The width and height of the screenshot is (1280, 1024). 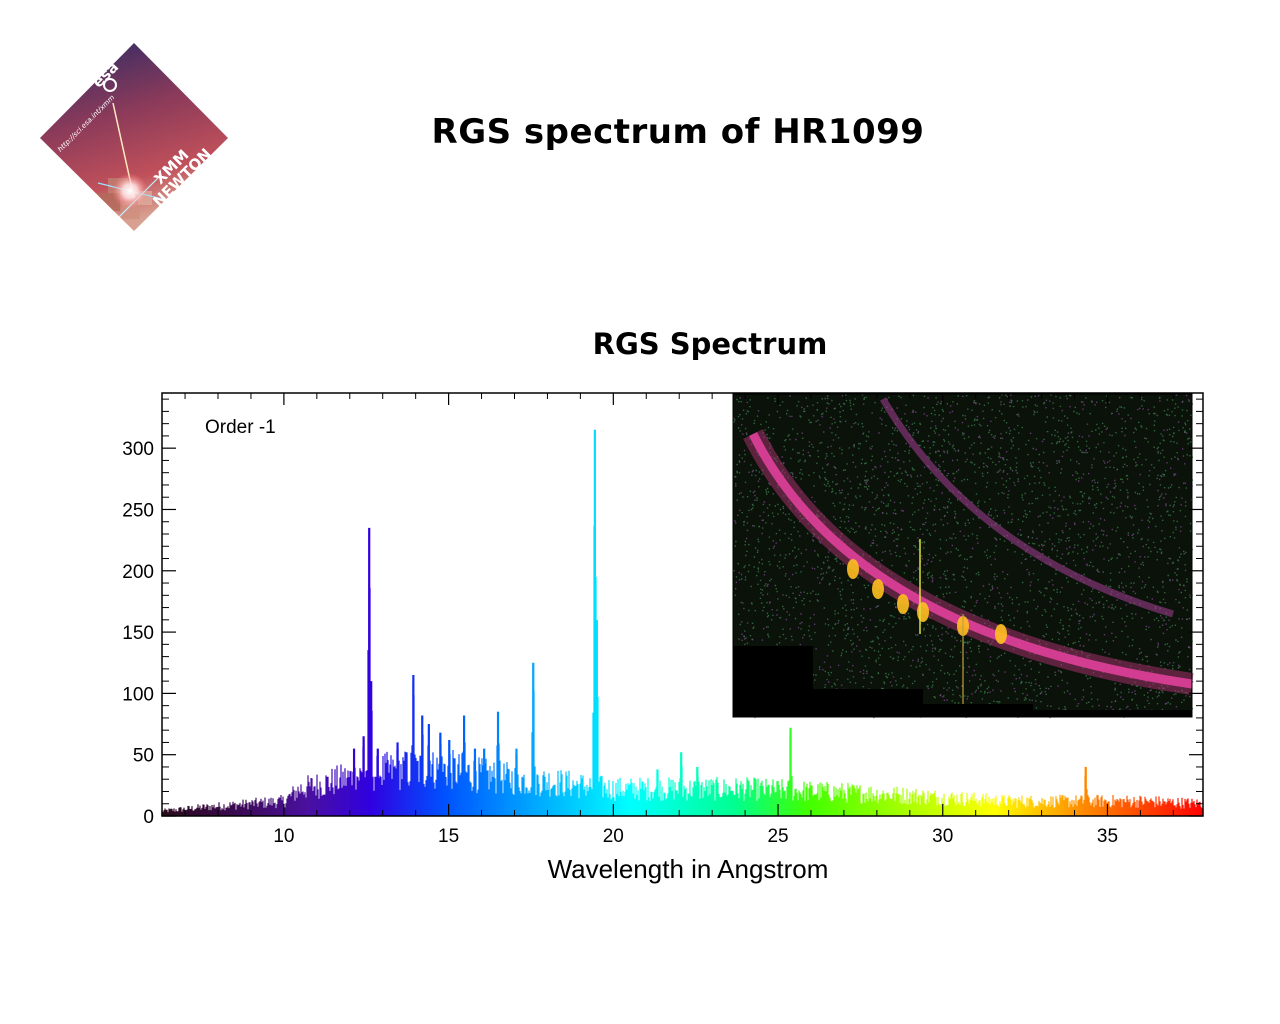 What do you see at coordinates (688, 869) in the screenshot?
I see `x-axis-label: Wavelength in Angstrom` at bounding box center [688, 869].